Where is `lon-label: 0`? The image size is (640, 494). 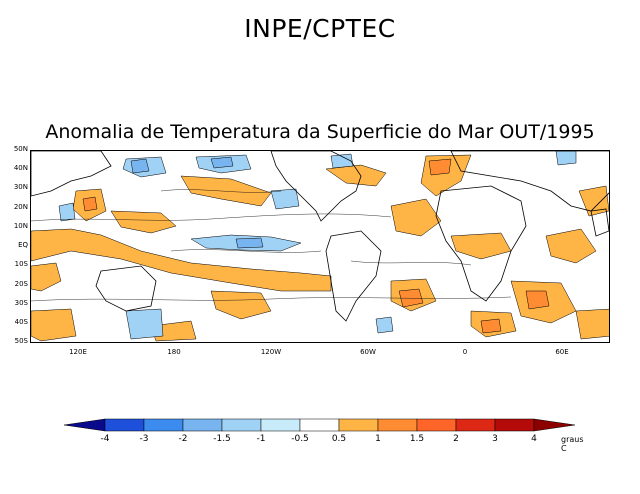
lon-label: 0 is located at coordinates (465, 352).